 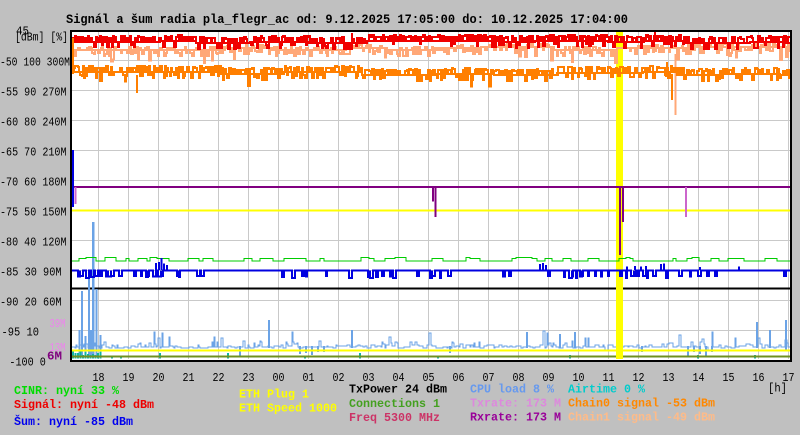 What do you see at coordinates (33, 243) in the screenshot?
I see `svg-text: -80 40 120M` at bounding box center [33, 243].